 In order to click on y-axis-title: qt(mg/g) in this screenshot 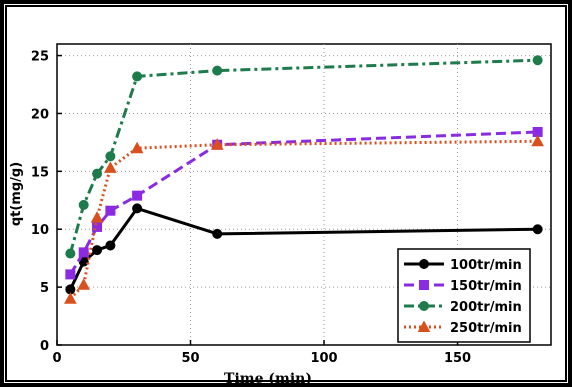, I will do `click(16, 194)`.